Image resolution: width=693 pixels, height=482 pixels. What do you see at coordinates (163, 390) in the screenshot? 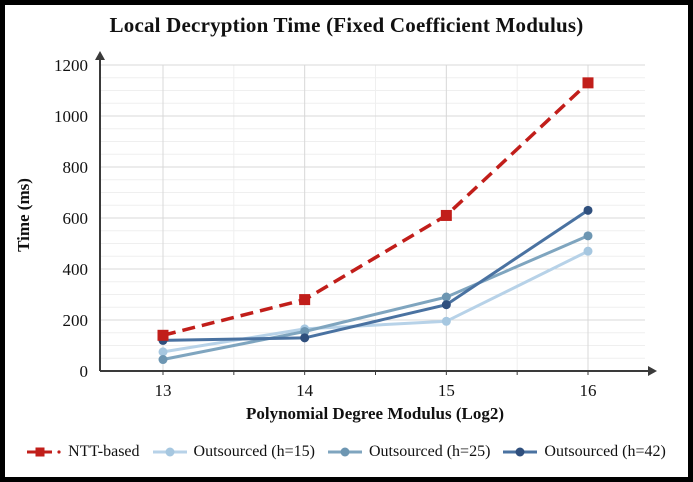
I see `x-tick-label: 13` at bounding box center [163, 390].